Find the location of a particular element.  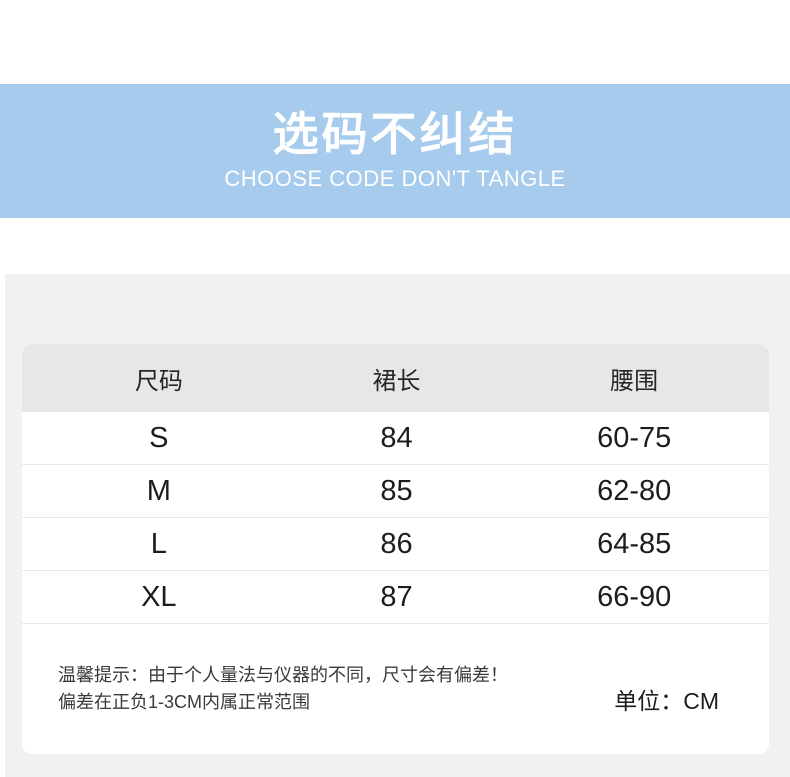

column-header-waist: 腰围 is located at coordinates (634, 381).